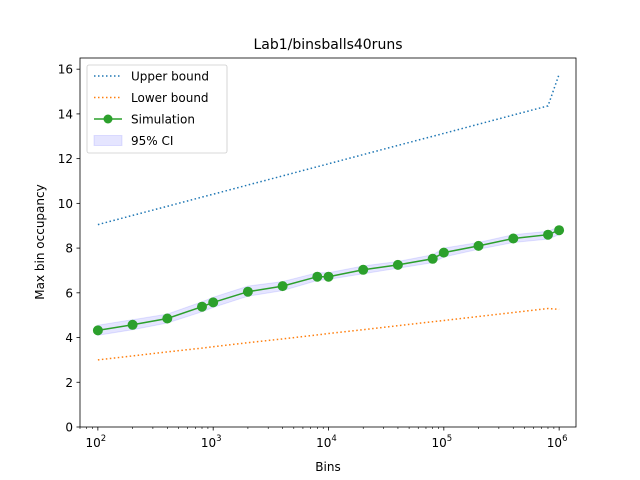 This screenshot has height=480, width=640. I want to click on y-tick-label: 0, so click(69, 428).